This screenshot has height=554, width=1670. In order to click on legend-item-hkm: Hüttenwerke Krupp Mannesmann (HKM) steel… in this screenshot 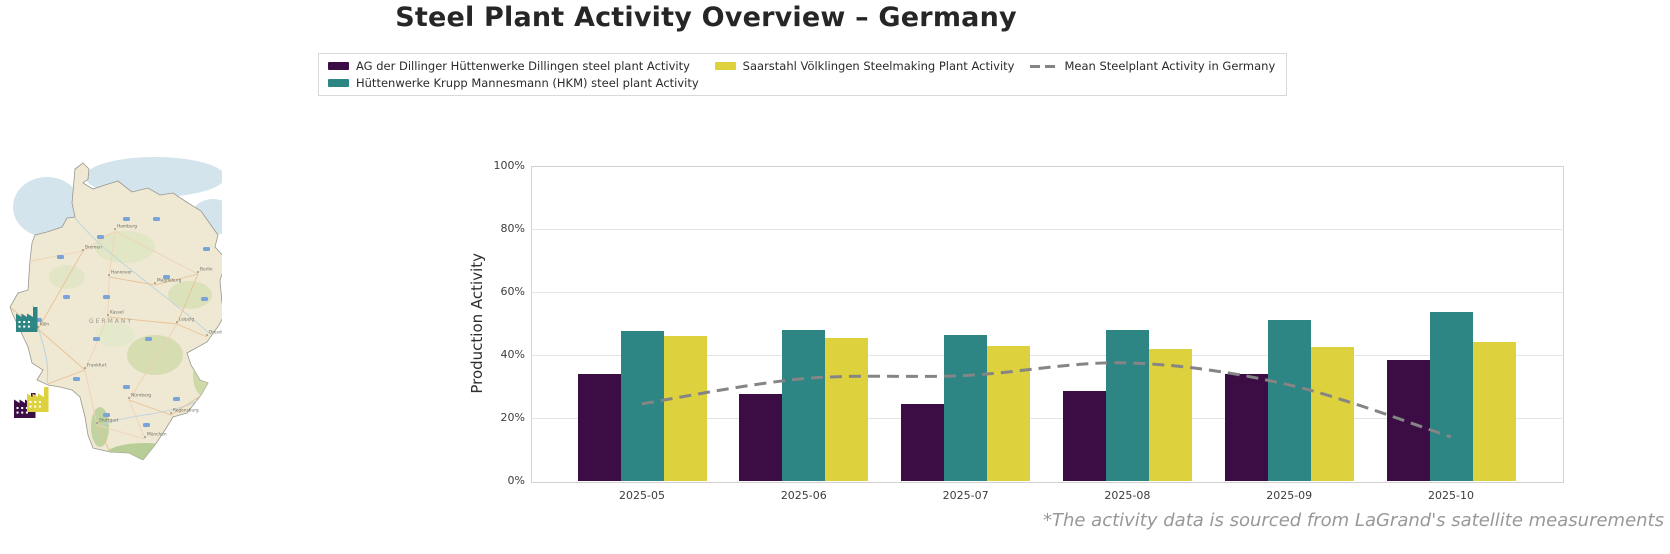, I will do `click(513, 83)`.